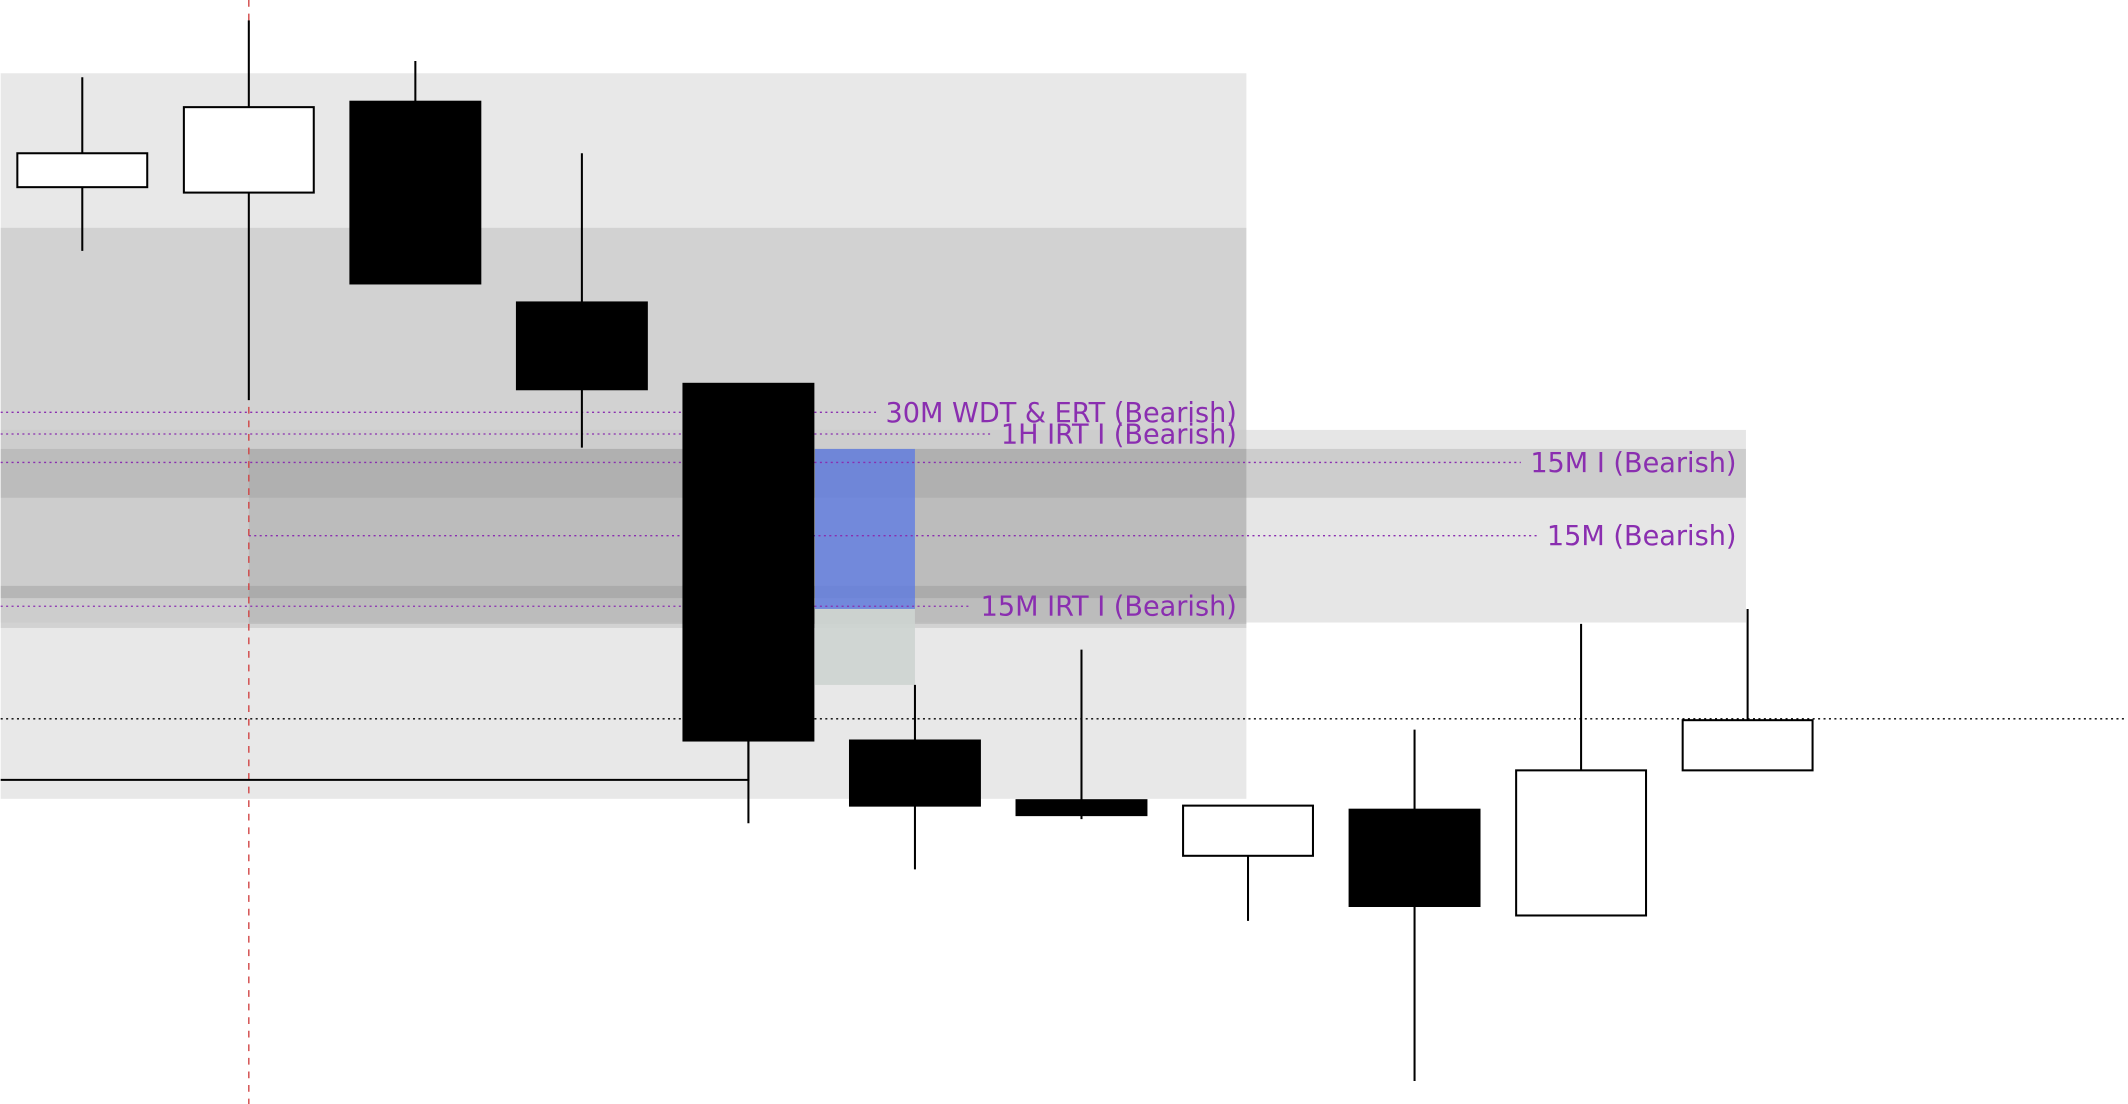 Image resolution: width=2128 pixels, height=1104 pixels. I want to click on level-label: 15M I (Bearish), so click(1633, 463).